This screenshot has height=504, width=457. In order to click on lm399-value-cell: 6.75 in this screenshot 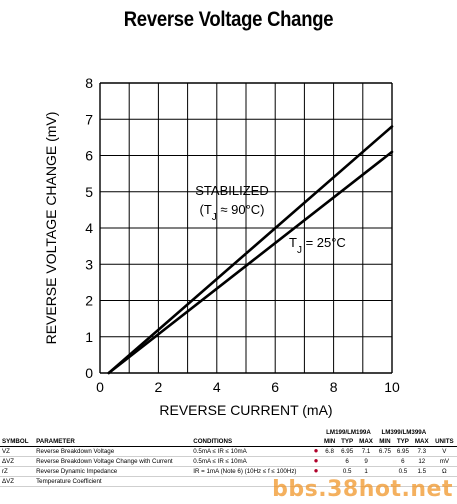, I will do `click(384, 451)`.